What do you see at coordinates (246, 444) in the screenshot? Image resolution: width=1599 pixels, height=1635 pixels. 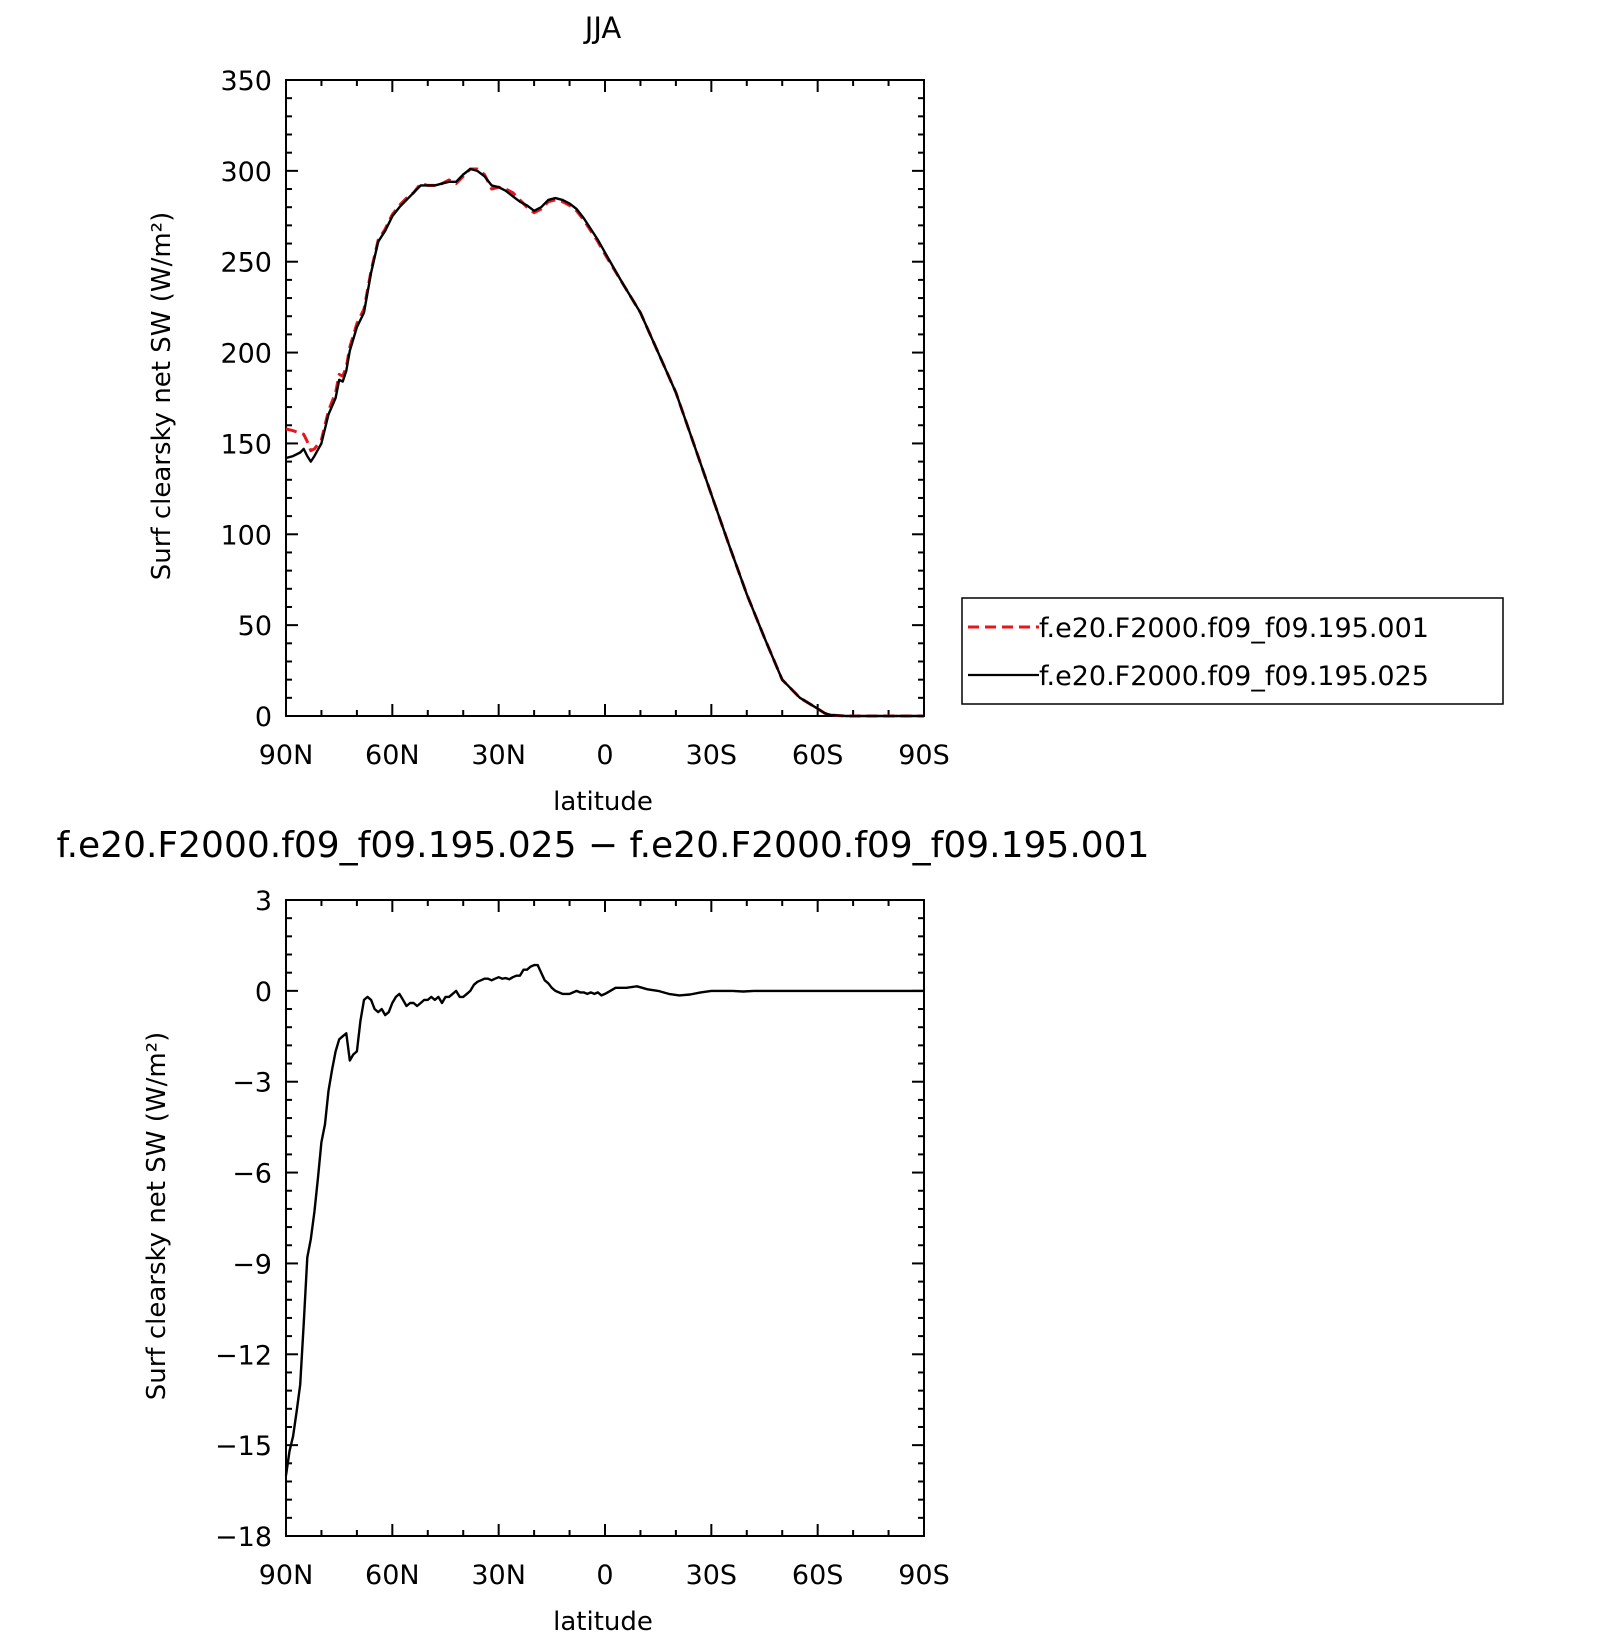 I see `top-y-tick-label: 150` at bounding box center [246, 444].